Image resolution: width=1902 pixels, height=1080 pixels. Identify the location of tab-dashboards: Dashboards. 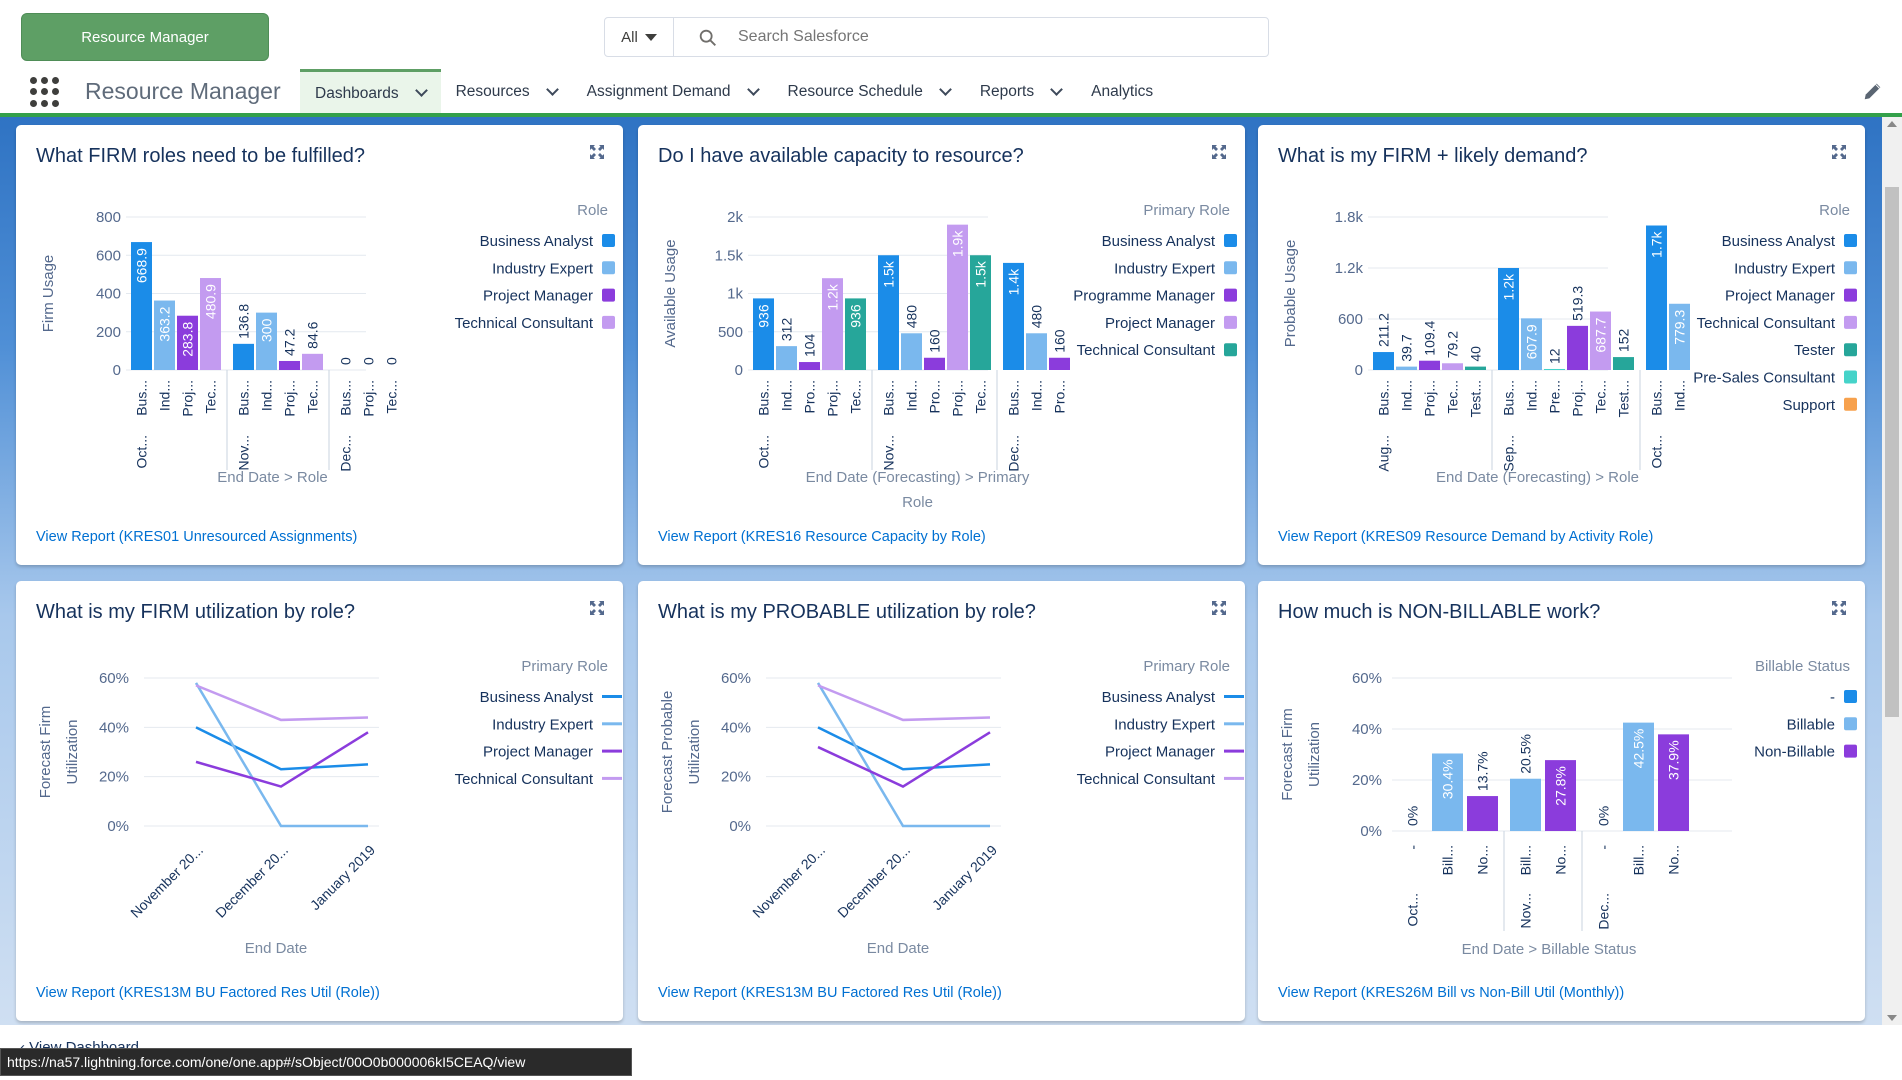
(370, 92).